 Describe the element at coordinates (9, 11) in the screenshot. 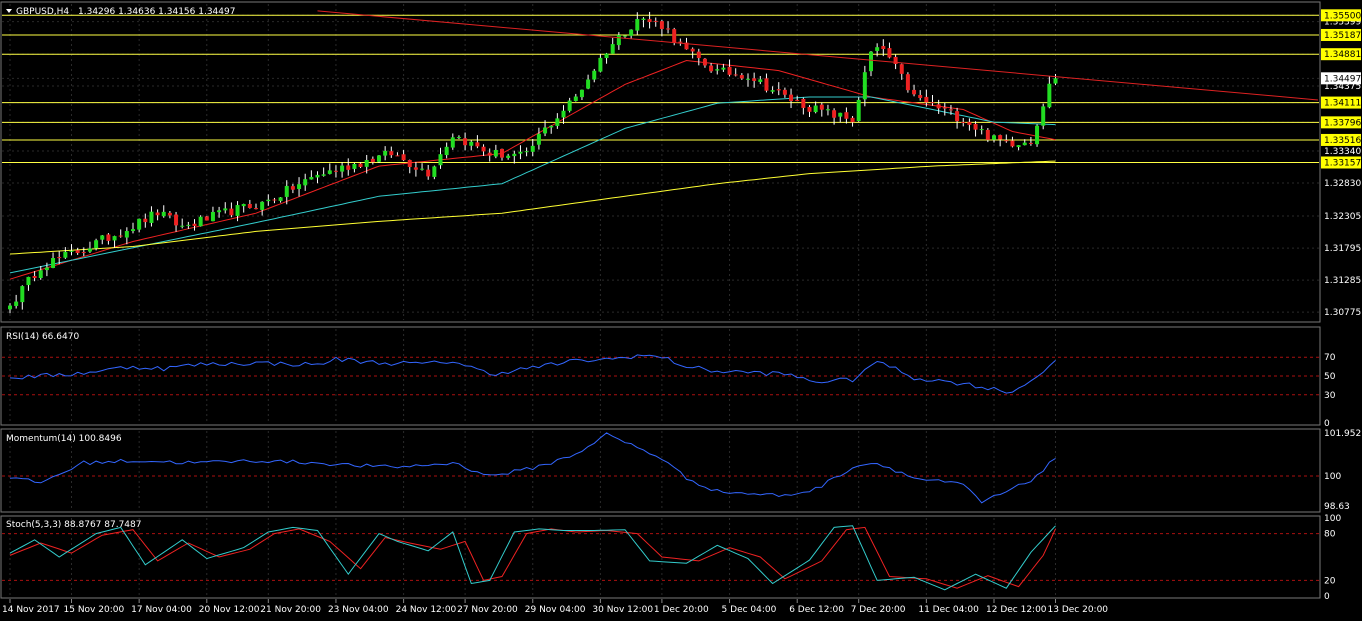

I see `dropdown-triangle-icon` at that location.